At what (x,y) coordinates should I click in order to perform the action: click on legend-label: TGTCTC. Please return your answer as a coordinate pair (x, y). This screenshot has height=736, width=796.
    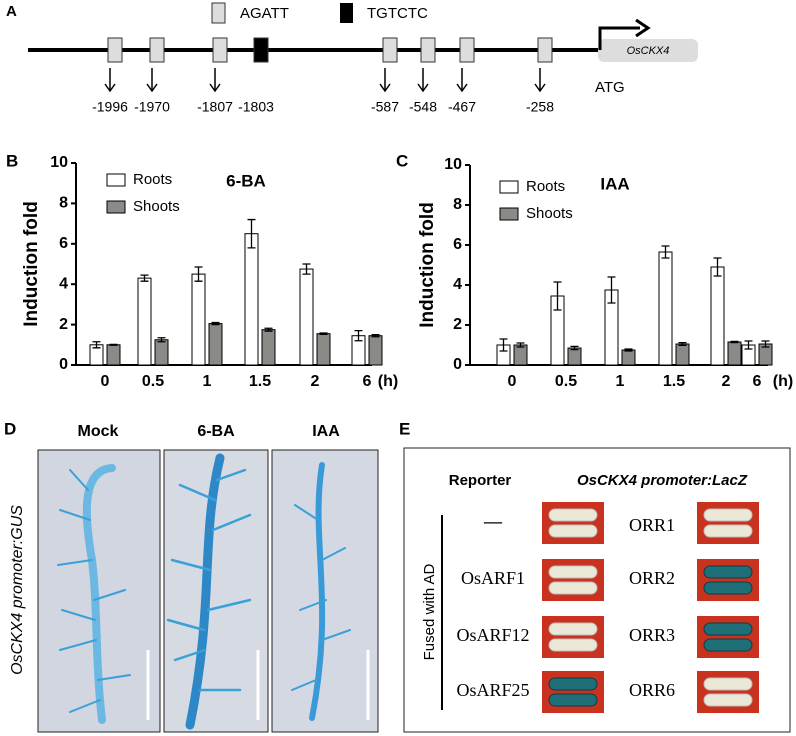
    Looking at the image, I should click on (397, 13).